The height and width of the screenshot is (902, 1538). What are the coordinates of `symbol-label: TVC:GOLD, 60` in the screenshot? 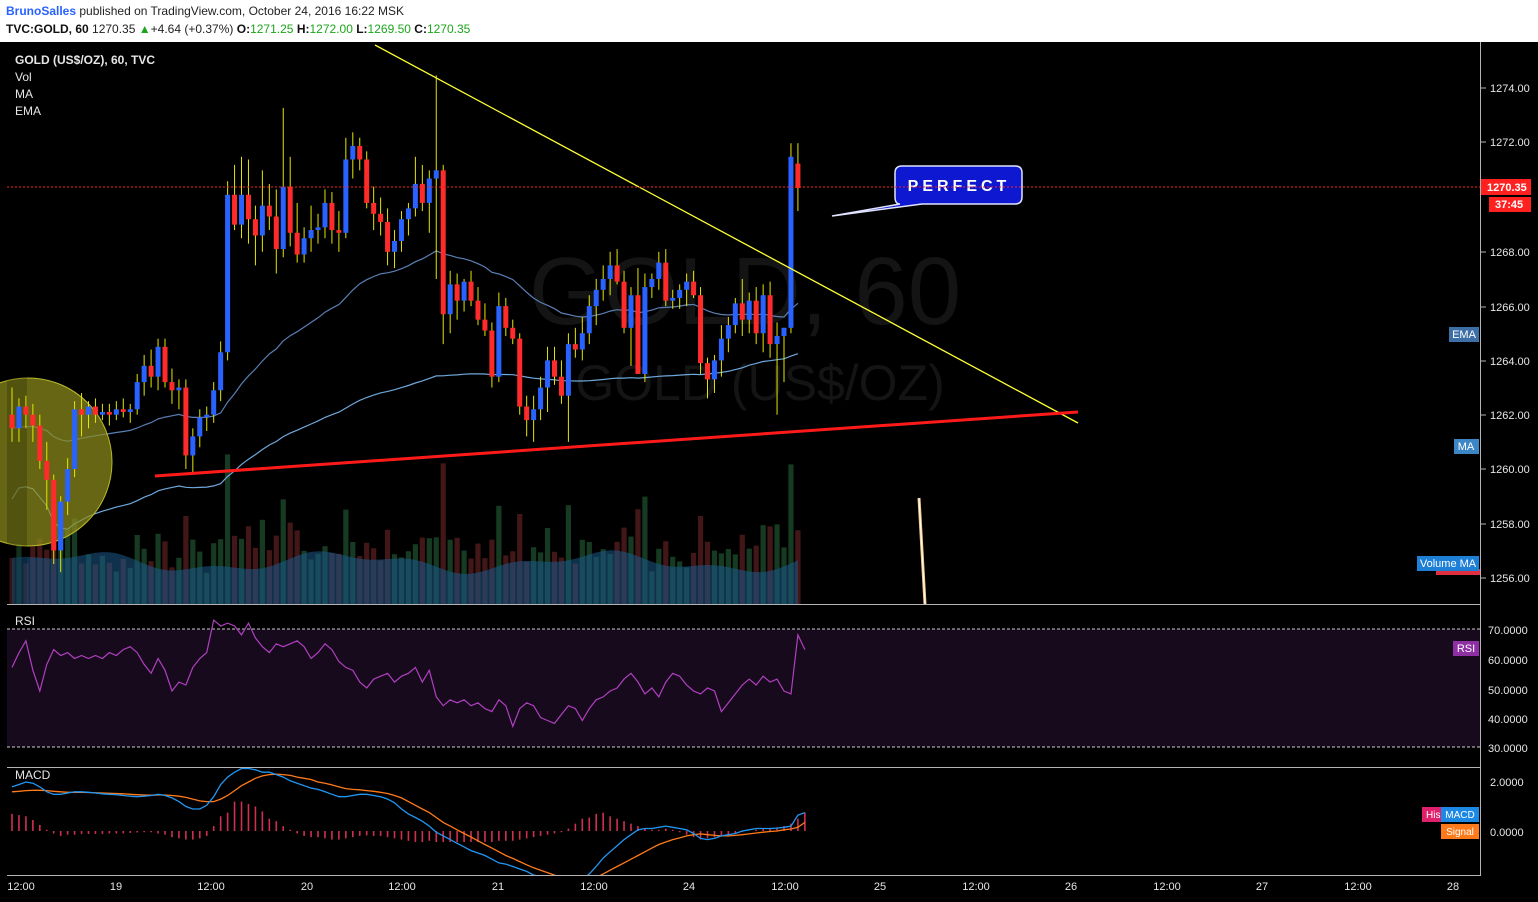 It's located at (47, 29).